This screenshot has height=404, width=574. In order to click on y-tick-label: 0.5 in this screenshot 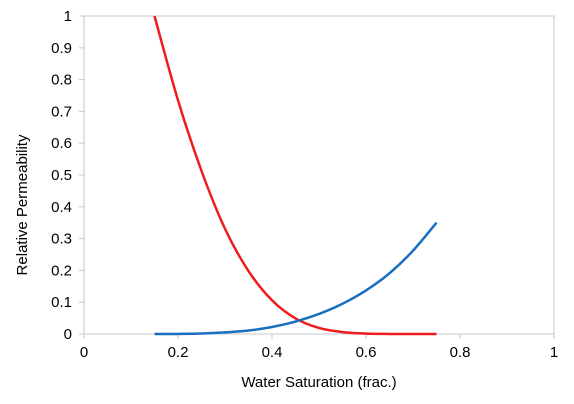, I will do `click(61, 175)`.